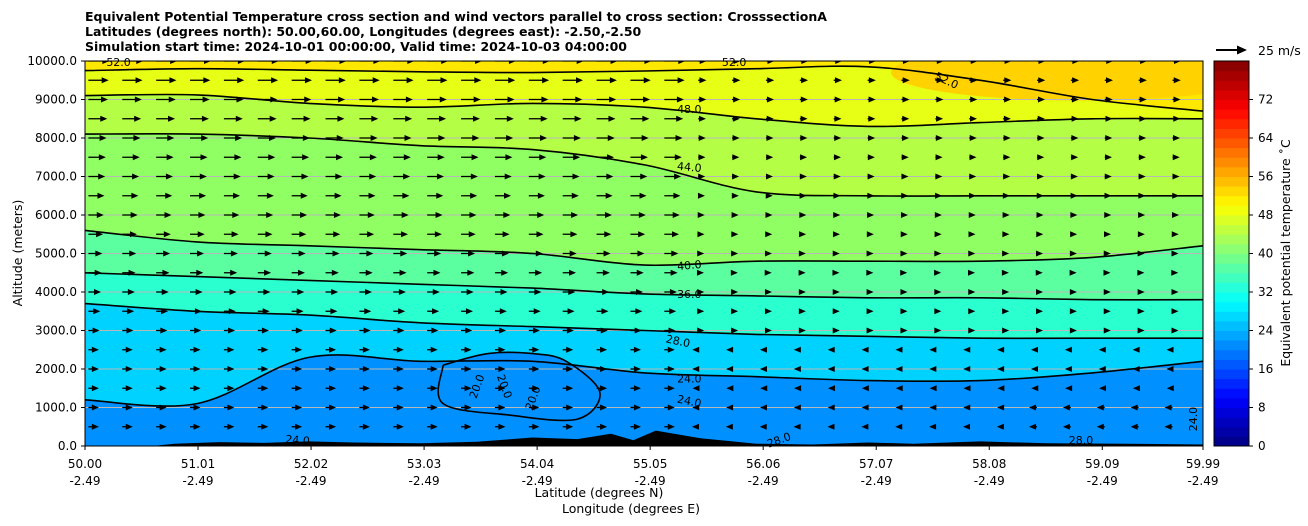 This screenshot has width=1308, height=526. What do you see at coordinates (1047, 81) in the screenshot?
I see `field-band-warm-patch` at bounding box center [1047, 81].